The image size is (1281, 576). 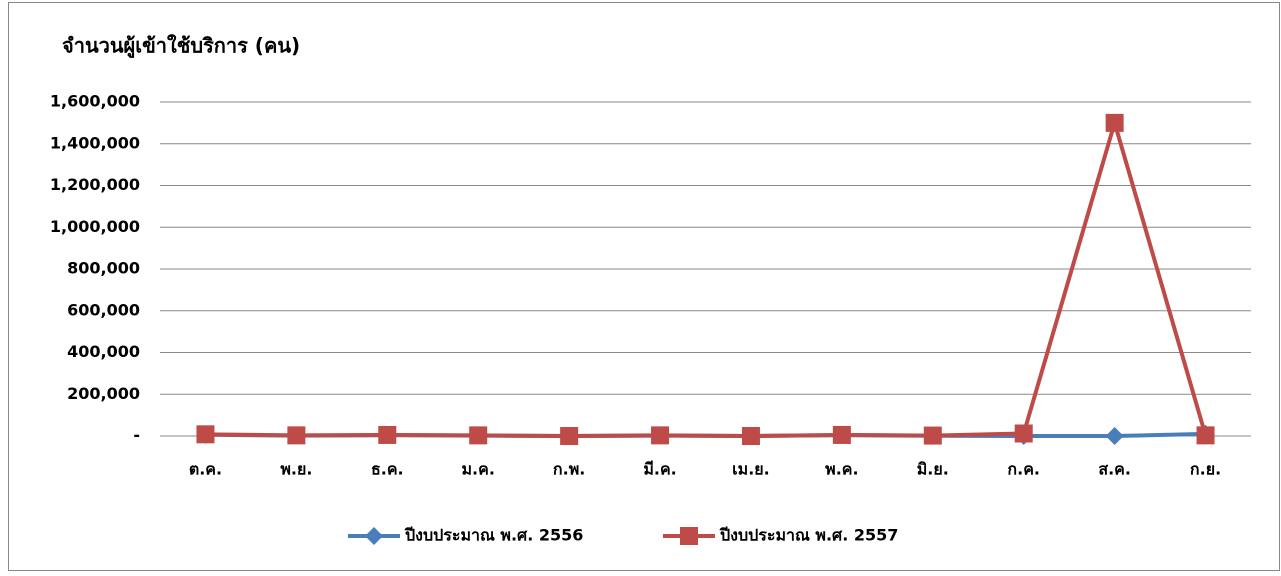 I want to click on x-tick-label: ก.ค., so click(x=1023, y=469).